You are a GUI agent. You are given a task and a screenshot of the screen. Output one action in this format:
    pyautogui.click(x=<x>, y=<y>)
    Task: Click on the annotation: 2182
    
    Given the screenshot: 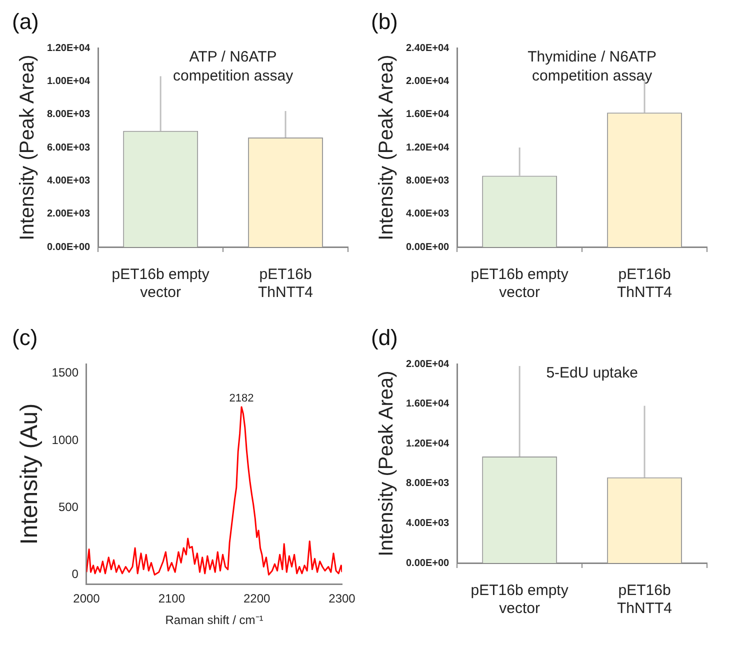 What is the action you would take?
    pyautogui.click(x=241, y=398)
    